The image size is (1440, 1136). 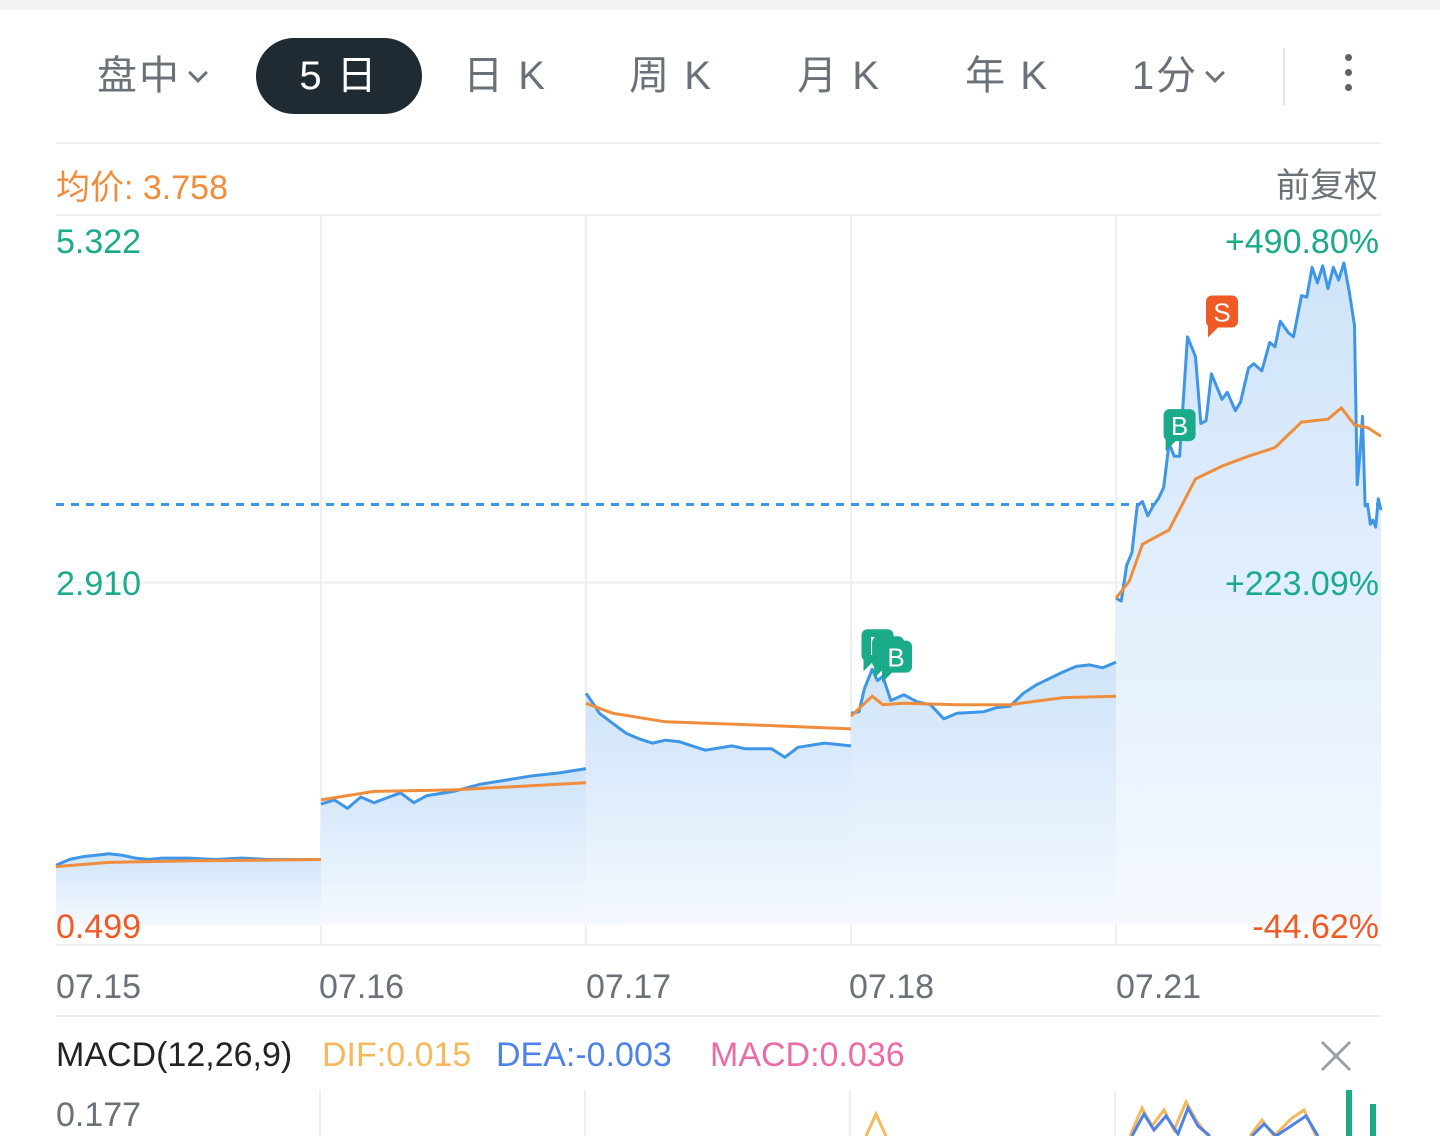 What do you see at coordinates (505, 76) in the screenshot?
I see `tab-day-k: 日 K` at bounding box center [505, 76].